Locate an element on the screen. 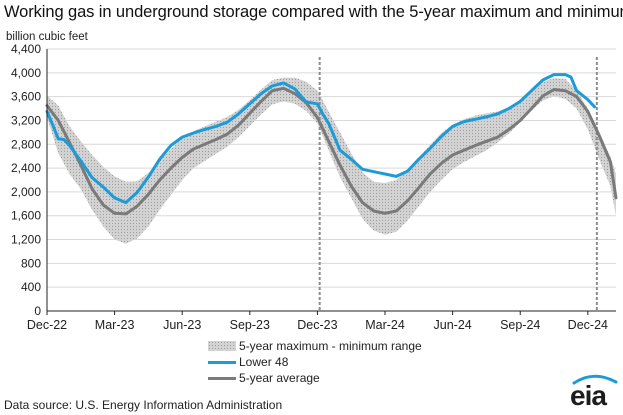 The width and height of the screenshot is (623, 415). legend-label-lower48: Lower 48 is located at coordinates (264, 362).